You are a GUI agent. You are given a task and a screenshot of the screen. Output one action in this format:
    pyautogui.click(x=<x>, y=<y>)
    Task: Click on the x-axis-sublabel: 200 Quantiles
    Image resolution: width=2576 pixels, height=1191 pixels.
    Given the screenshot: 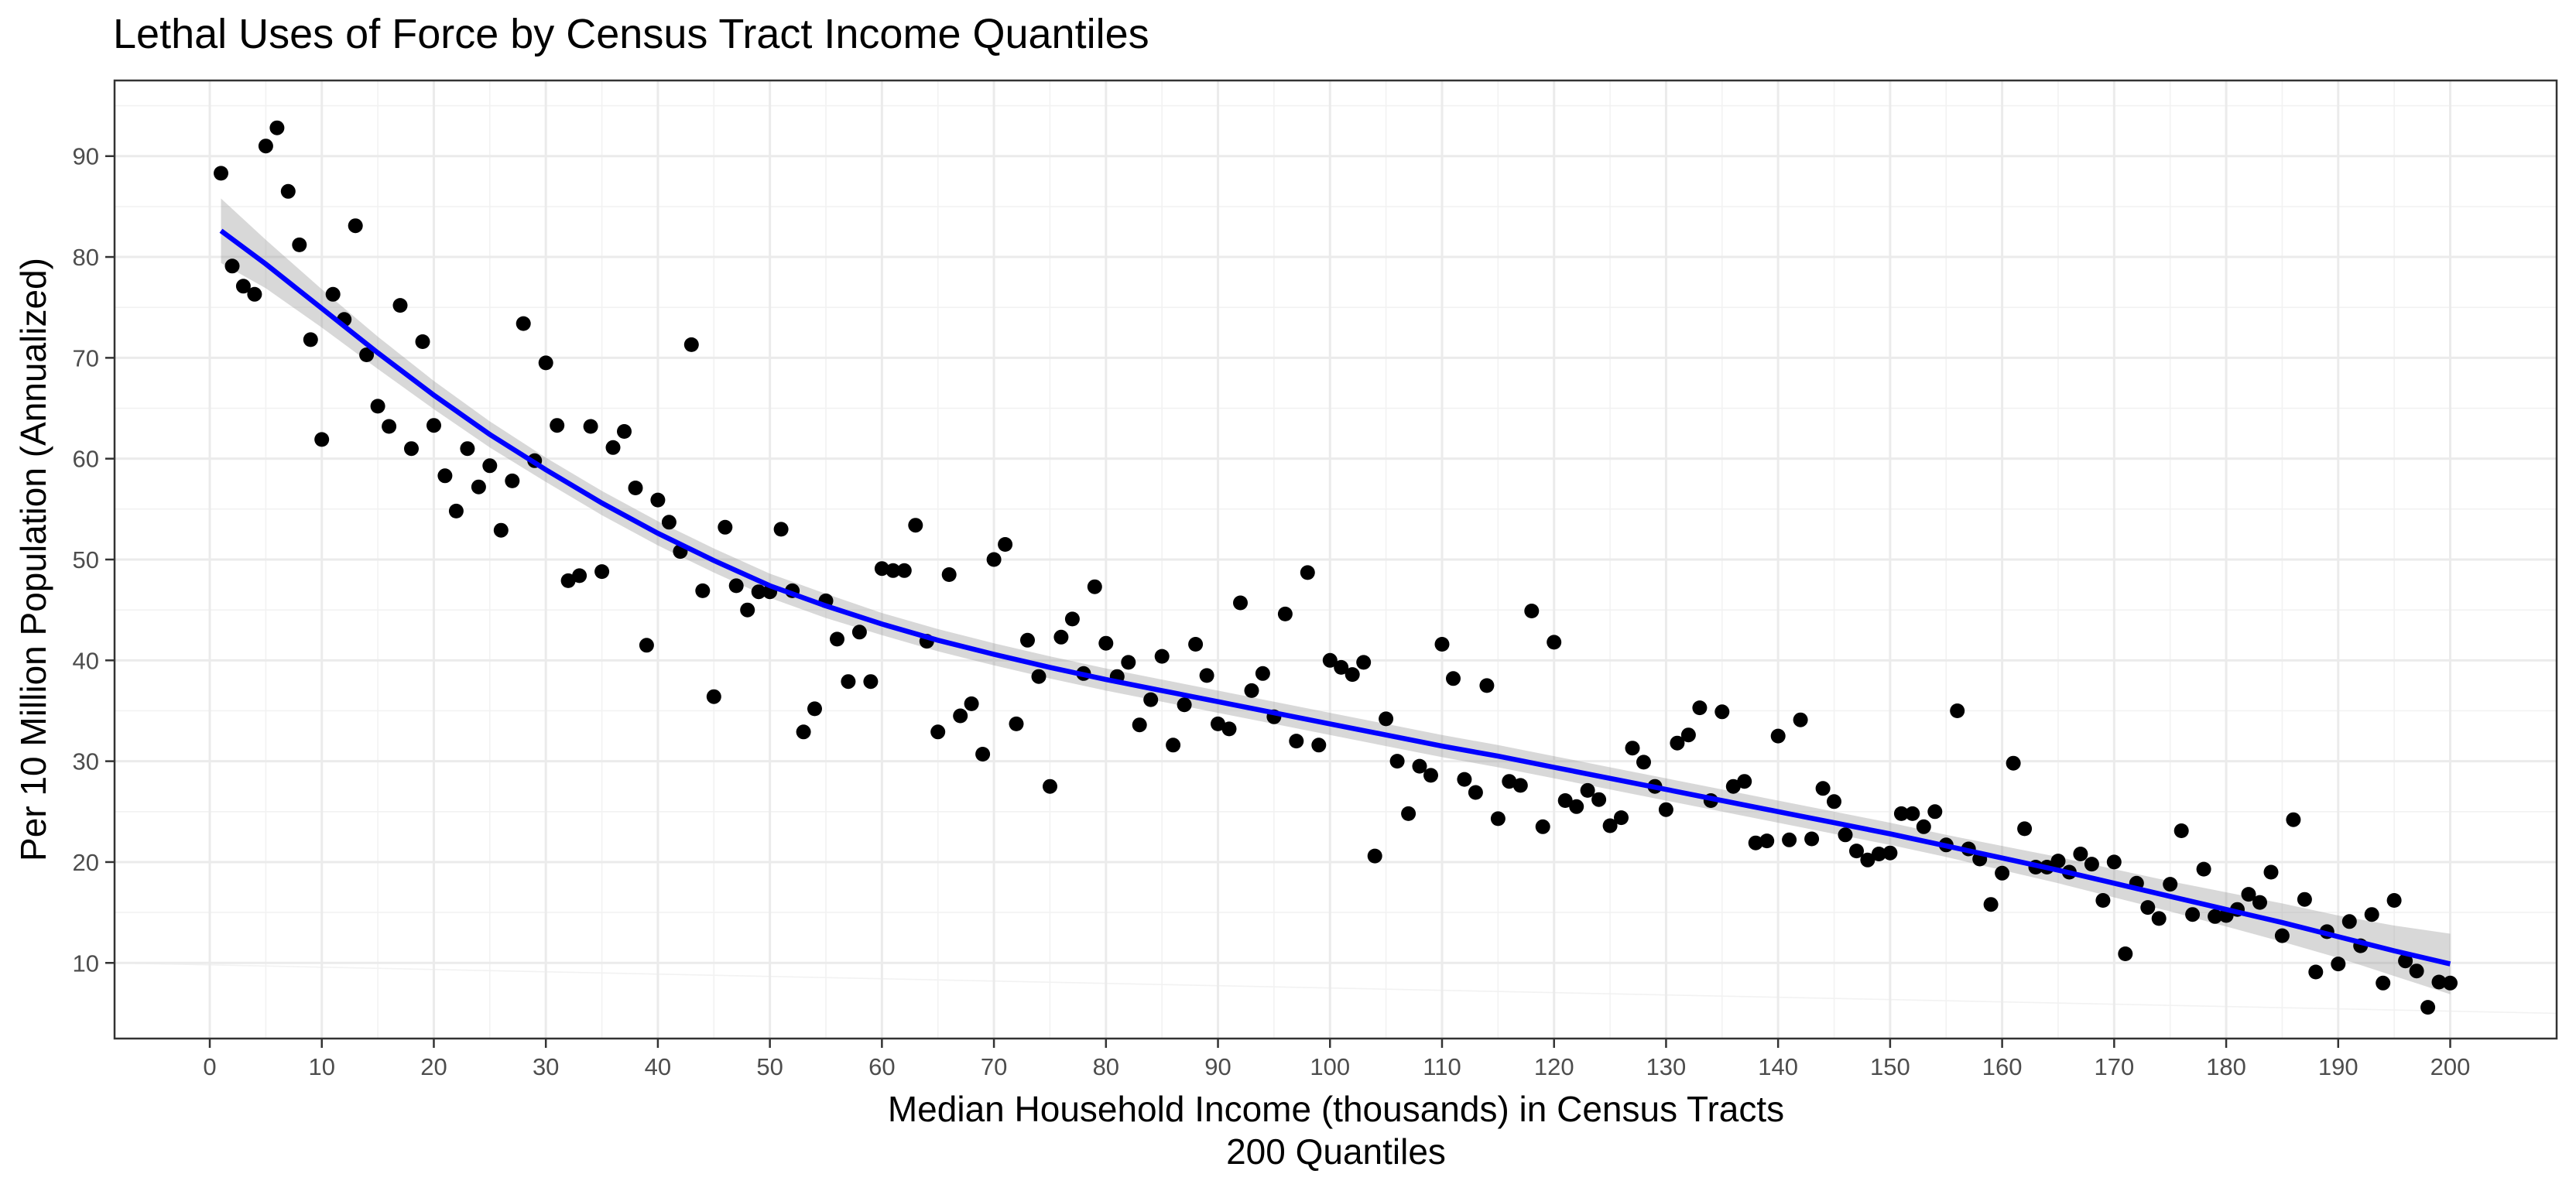 What is the action you would take?
    pyautogui.click(x=1336, y=1151)
    